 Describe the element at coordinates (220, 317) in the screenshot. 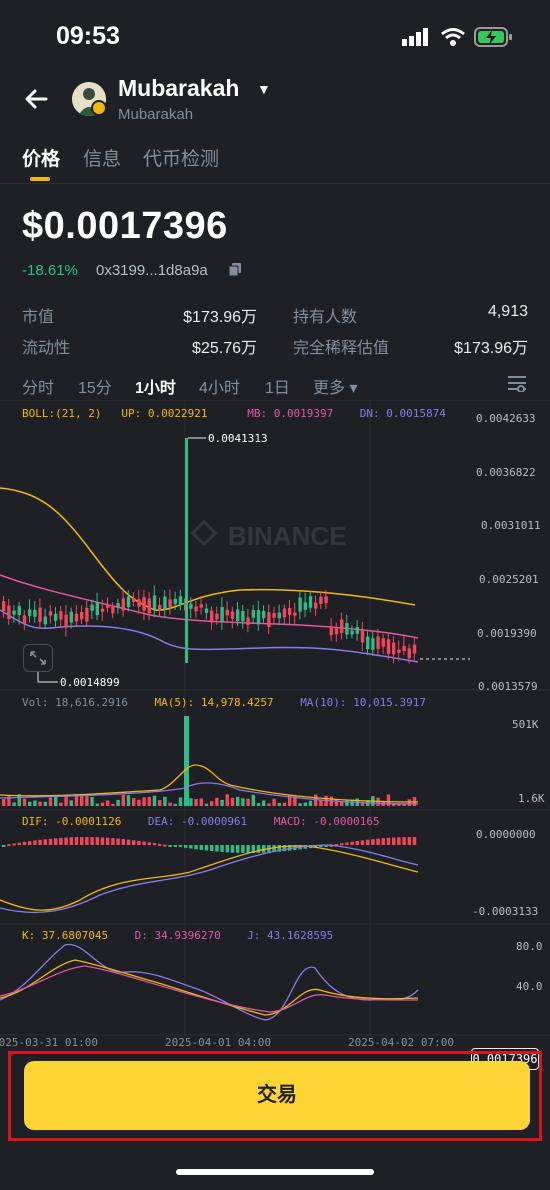

I see `market-cap-value: $173.96万` at that location.